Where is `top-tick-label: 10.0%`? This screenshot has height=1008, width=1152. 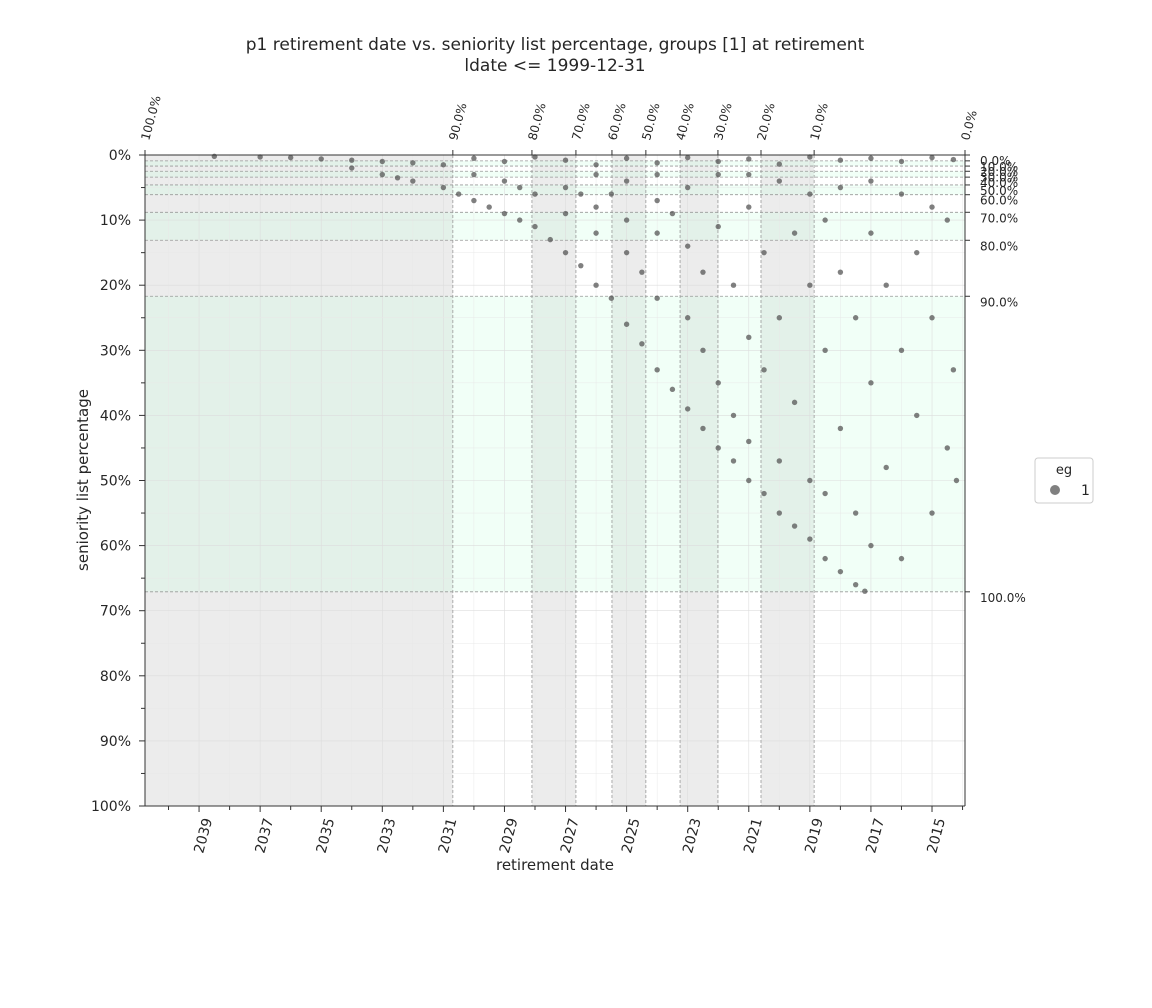
top-tick-label: 10.0% is located at coordinates (819, 121).